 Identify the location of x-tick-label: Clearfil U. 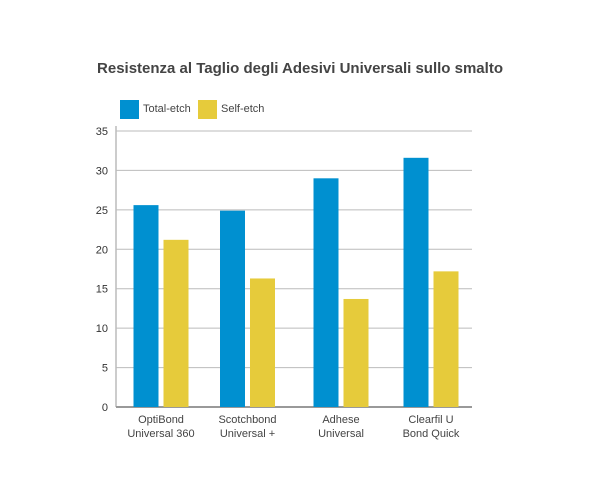
(430, 420).